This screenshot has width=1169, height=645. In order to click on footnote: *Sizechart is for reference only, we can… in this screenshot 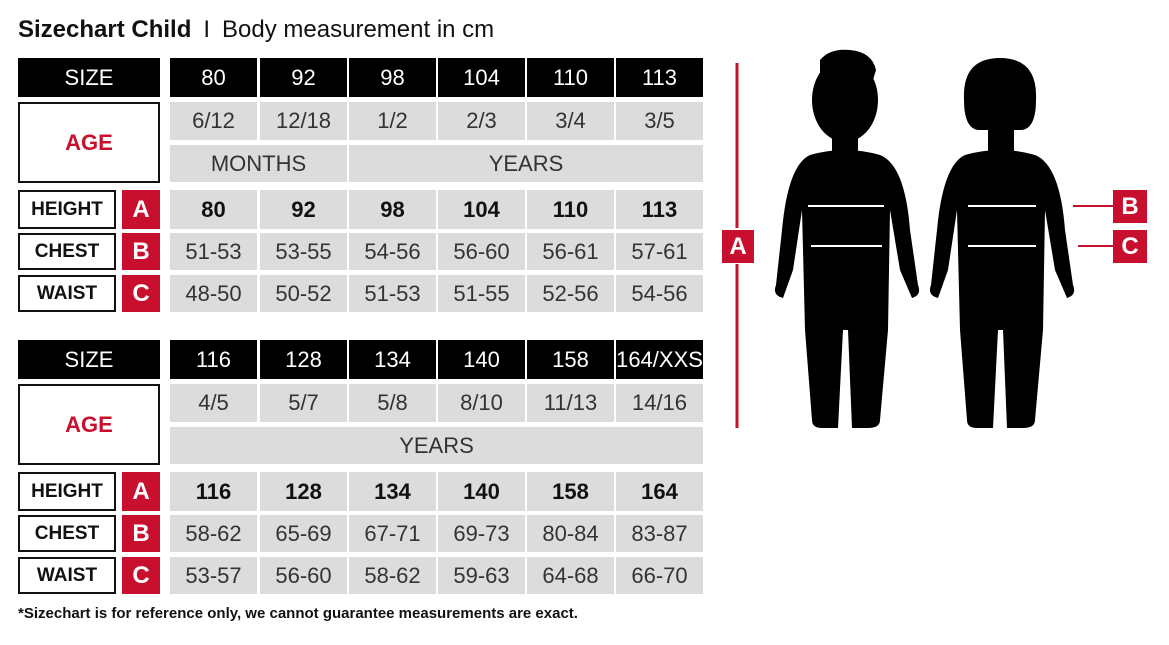, I will do `click(298, 613)`.